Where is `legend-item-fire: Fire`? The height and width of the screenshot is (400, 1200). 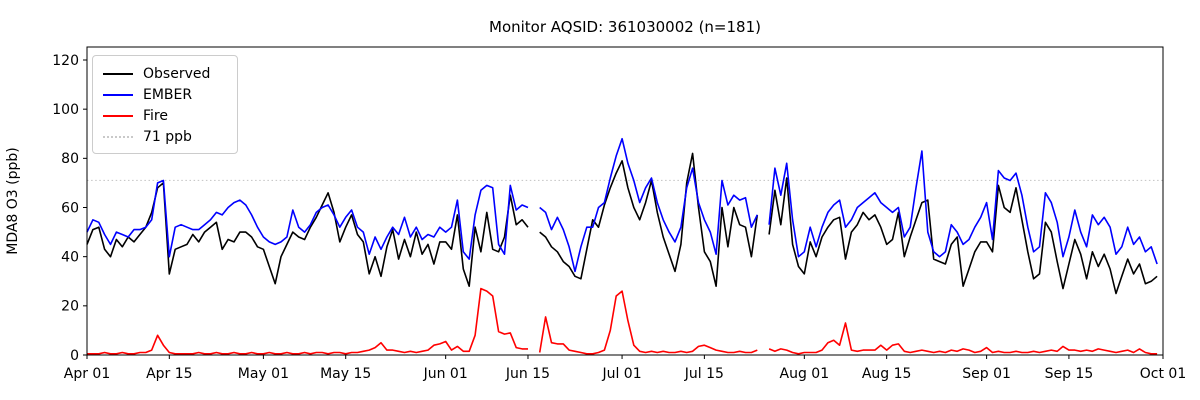 legend-item-fire: Fire is located at coordinates (165, 115).